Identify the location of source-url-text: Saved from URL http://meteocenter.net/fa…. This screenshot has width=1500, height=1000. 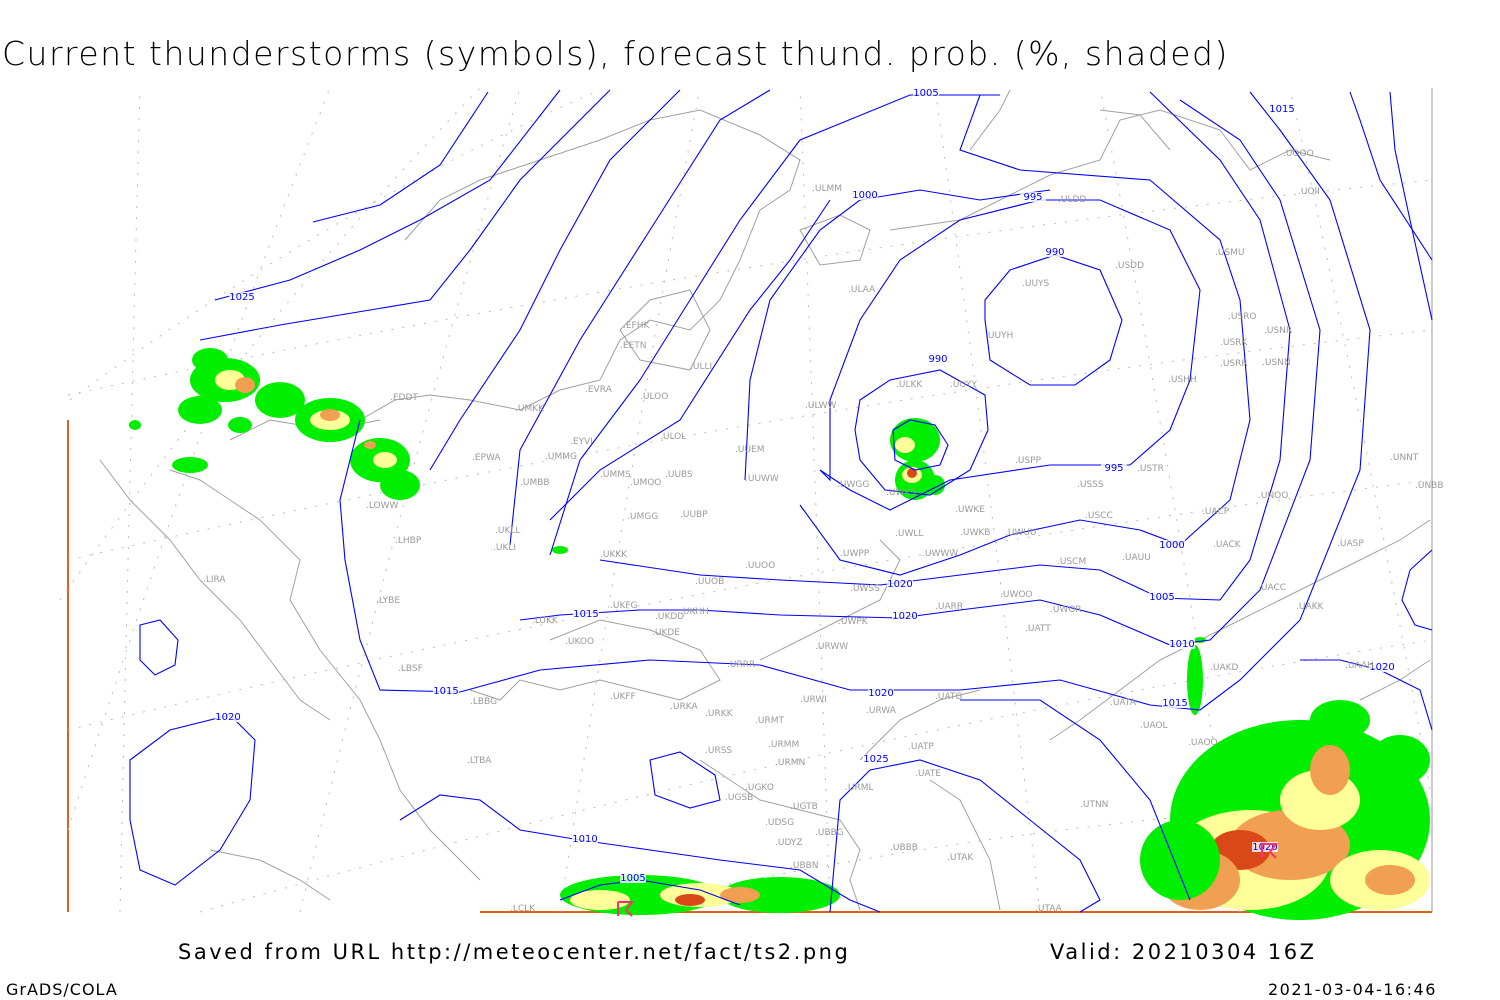
(514, 952).